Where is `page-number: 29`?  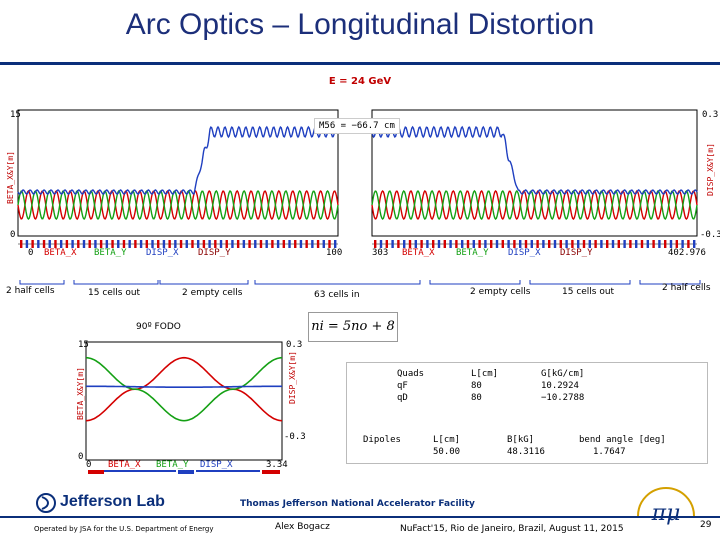 page-number: 29 is located at coordinates (706, 525).